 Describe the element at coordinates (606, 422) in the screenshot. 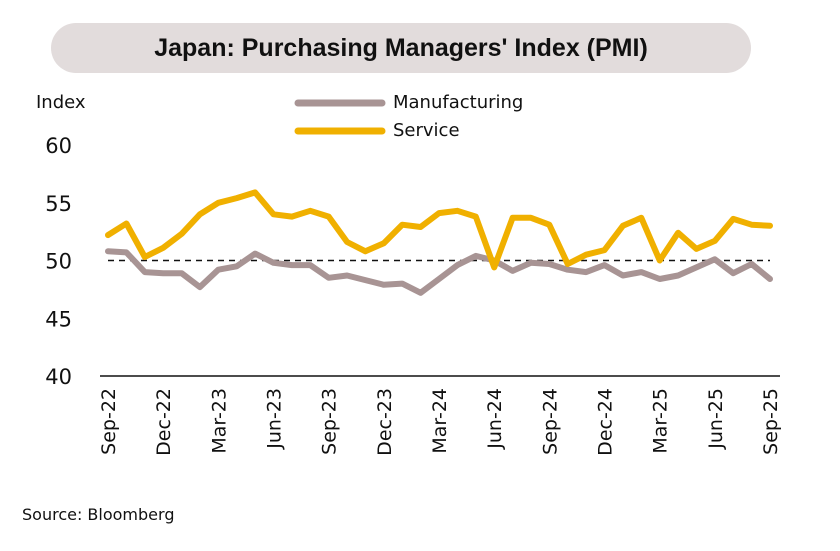

I see `x-tick-label: Dec-24` at that location.